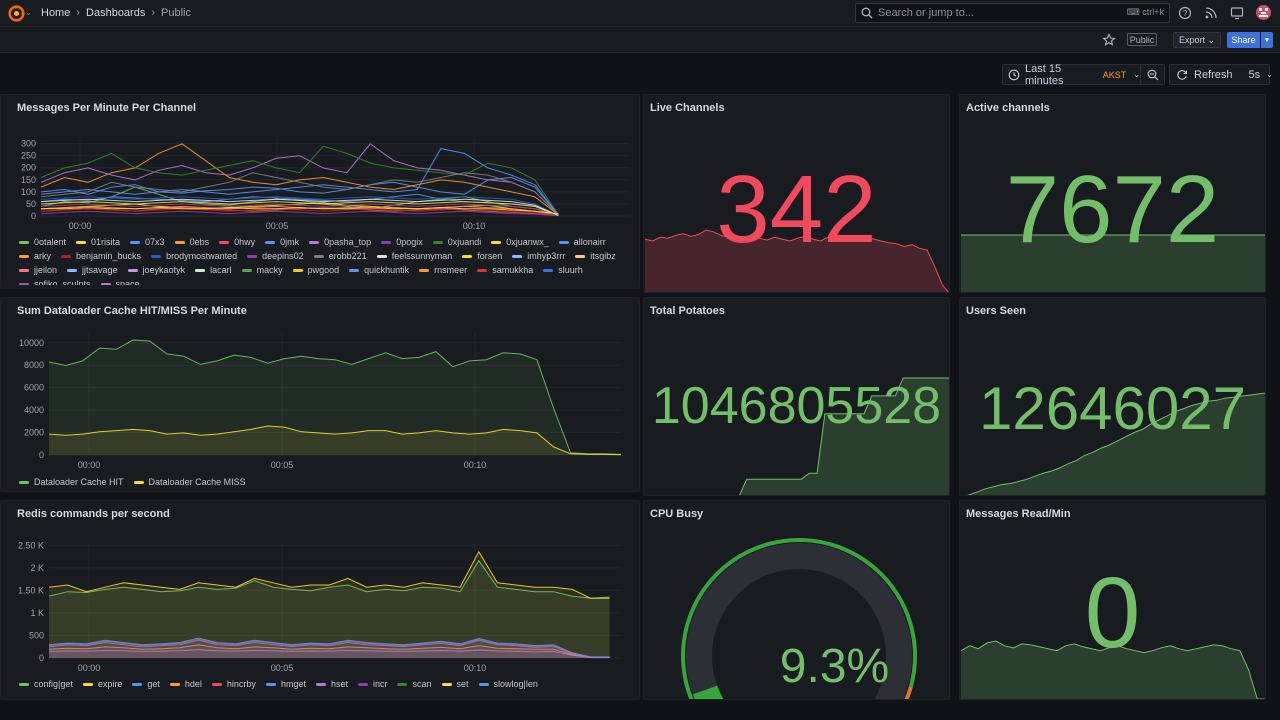 This screenshot has height=720, width=1280. What do you see at coordinates (456, 242) in the screenshot?
I see `legend-item: 0xjuandi` at bounding box center [456, 242].